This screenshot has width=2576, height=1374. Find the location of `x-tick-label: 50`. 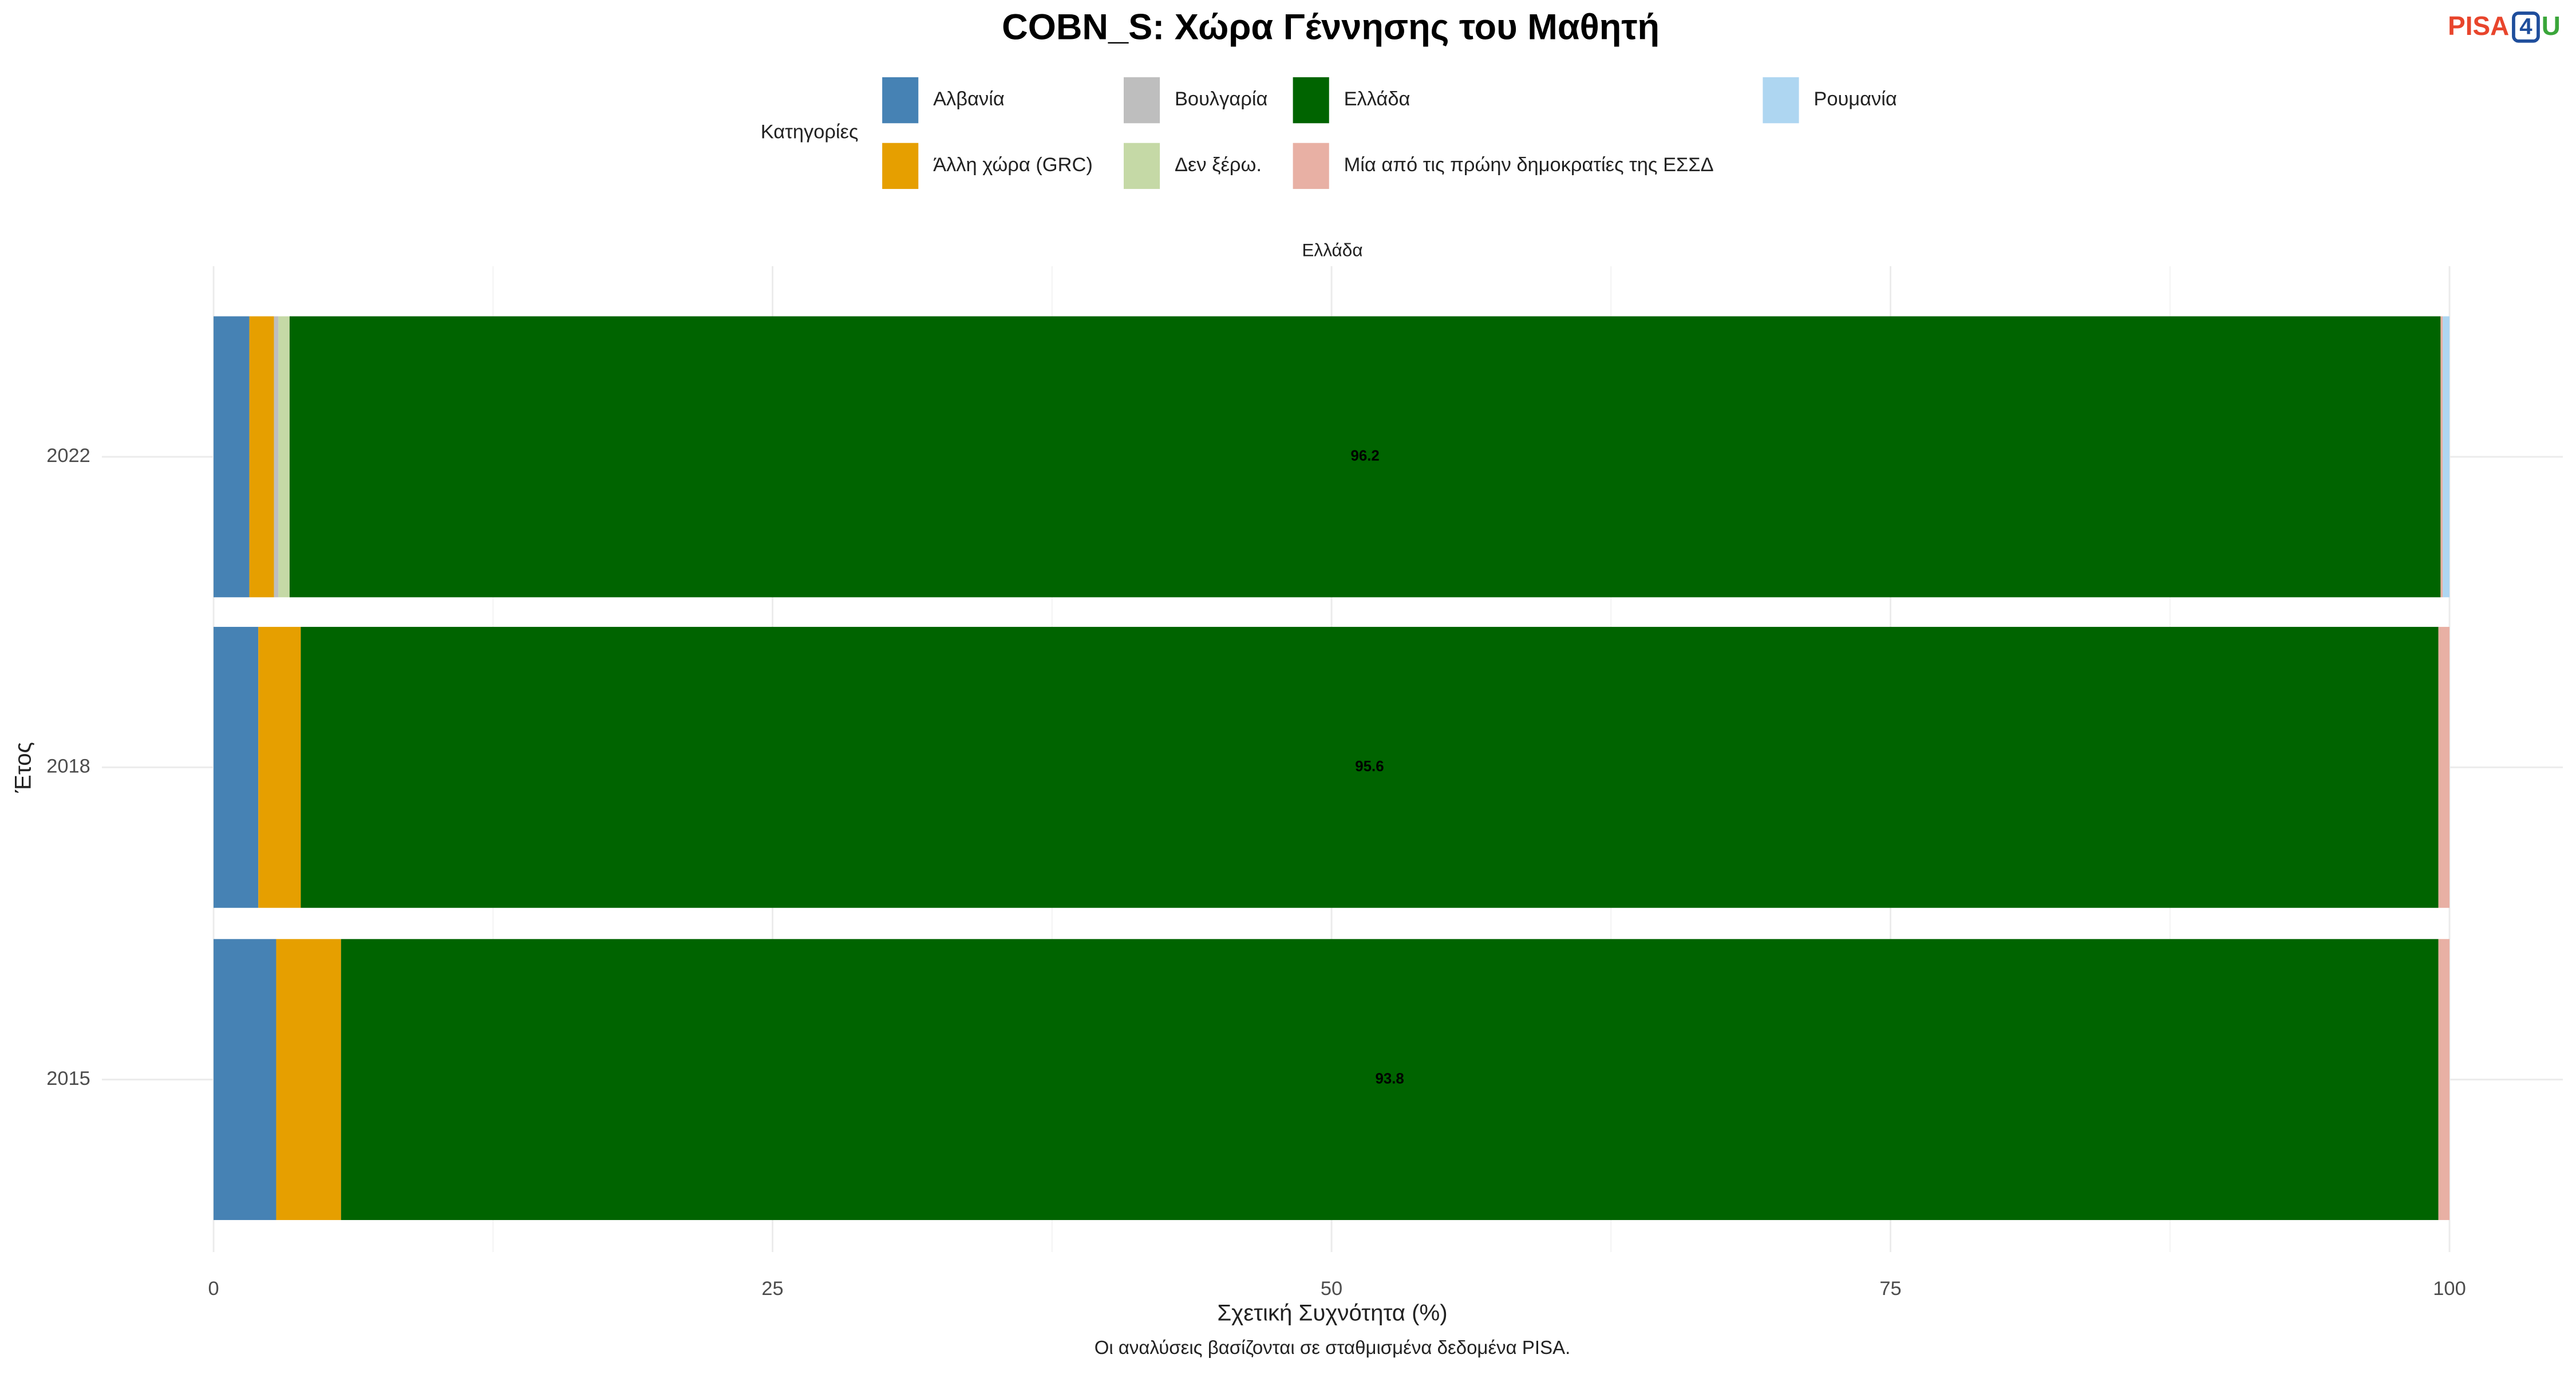

x-tick-label: 50 is located at coordinates (1331, 1289).